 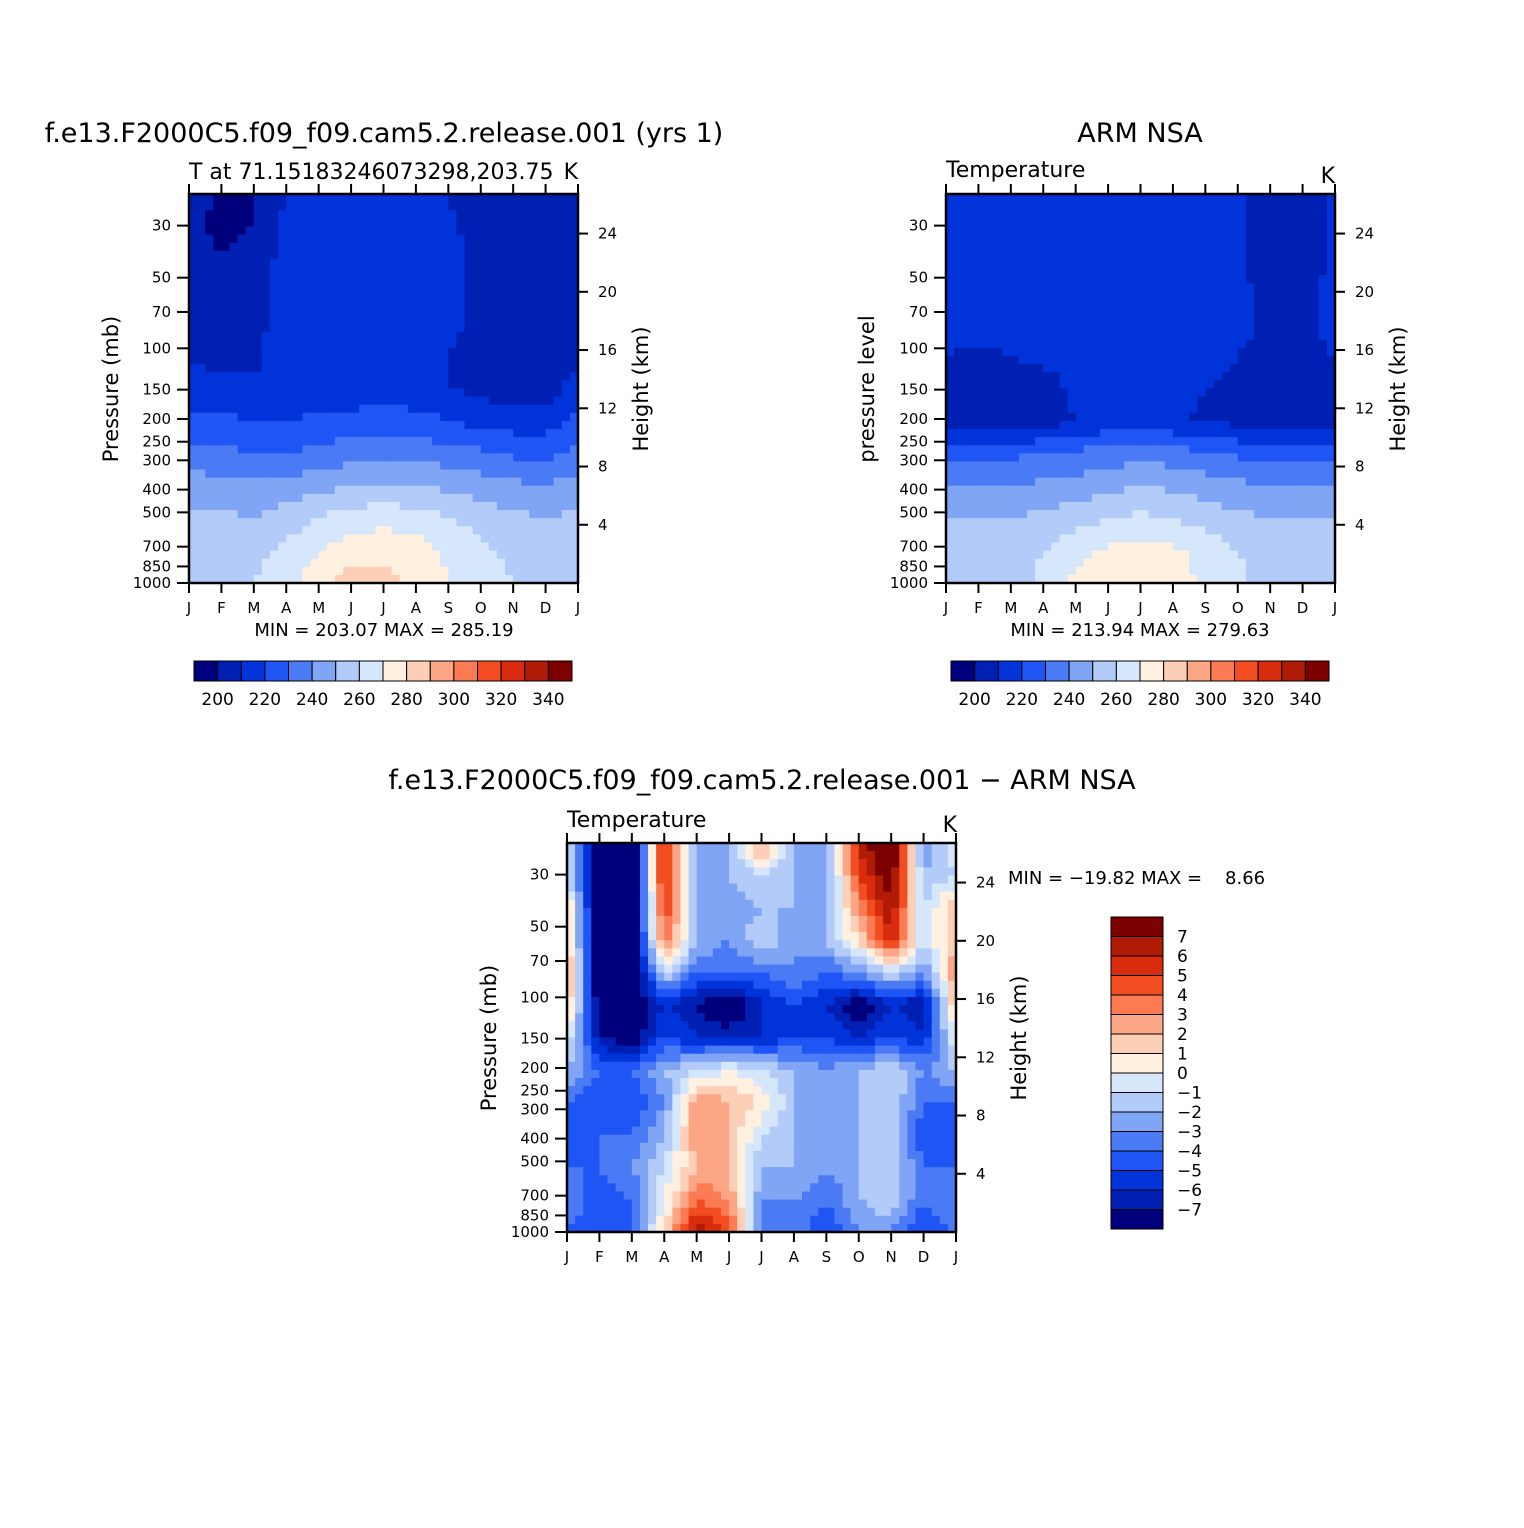 I want to click on x-tick-label: J, so click(x=577, y=608).